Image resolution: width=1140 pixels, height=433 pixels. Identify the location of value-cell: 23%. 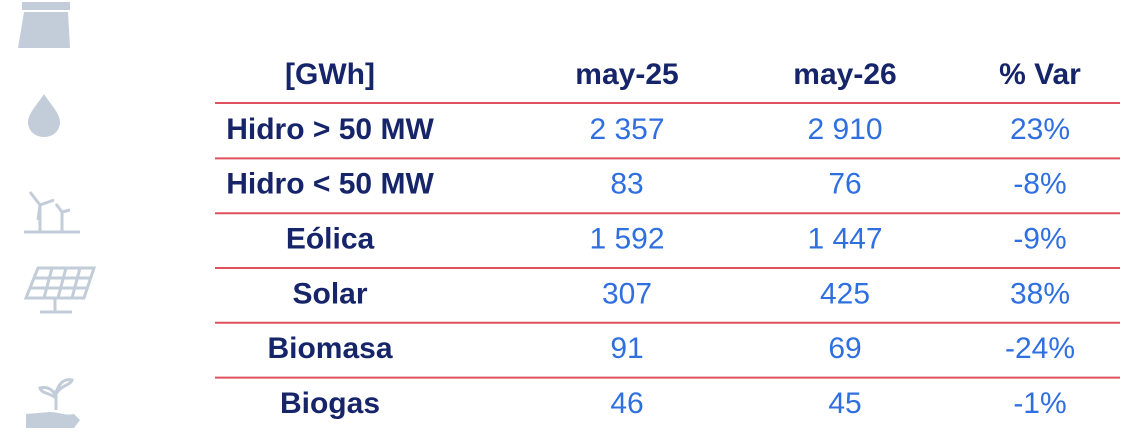
(1040, 129).